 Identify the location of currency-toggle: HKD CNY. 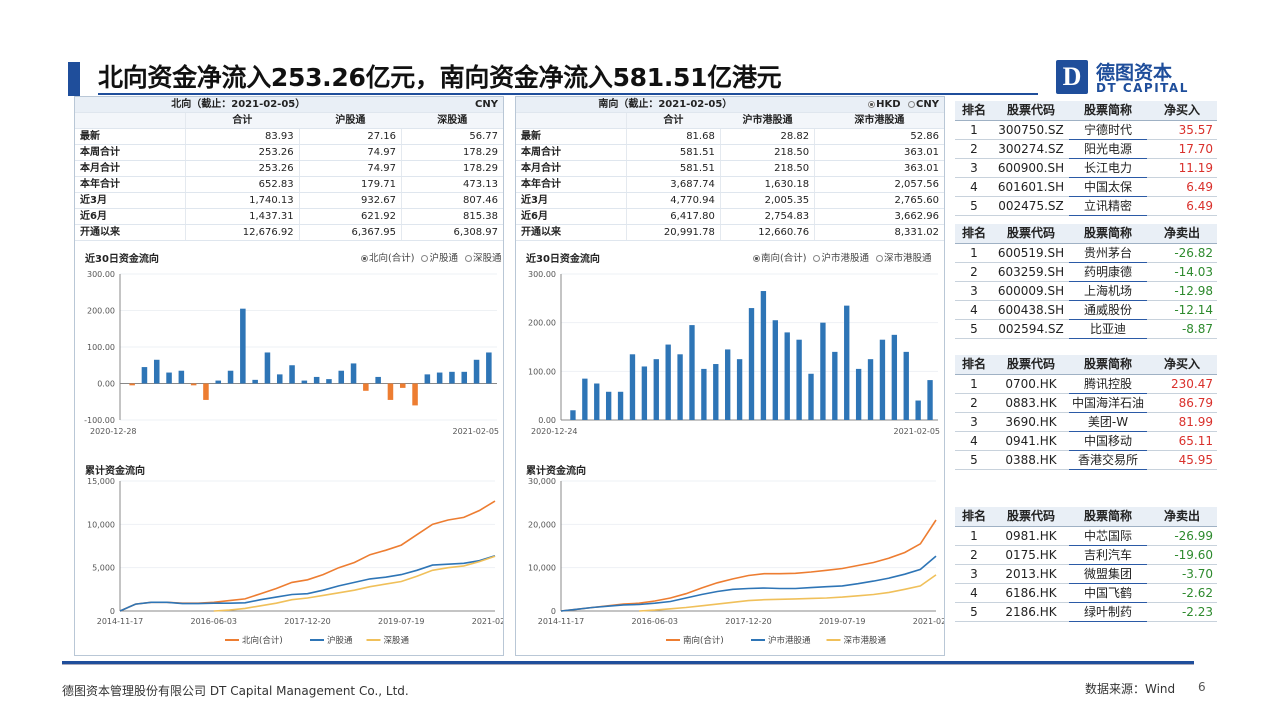
(879, 105).